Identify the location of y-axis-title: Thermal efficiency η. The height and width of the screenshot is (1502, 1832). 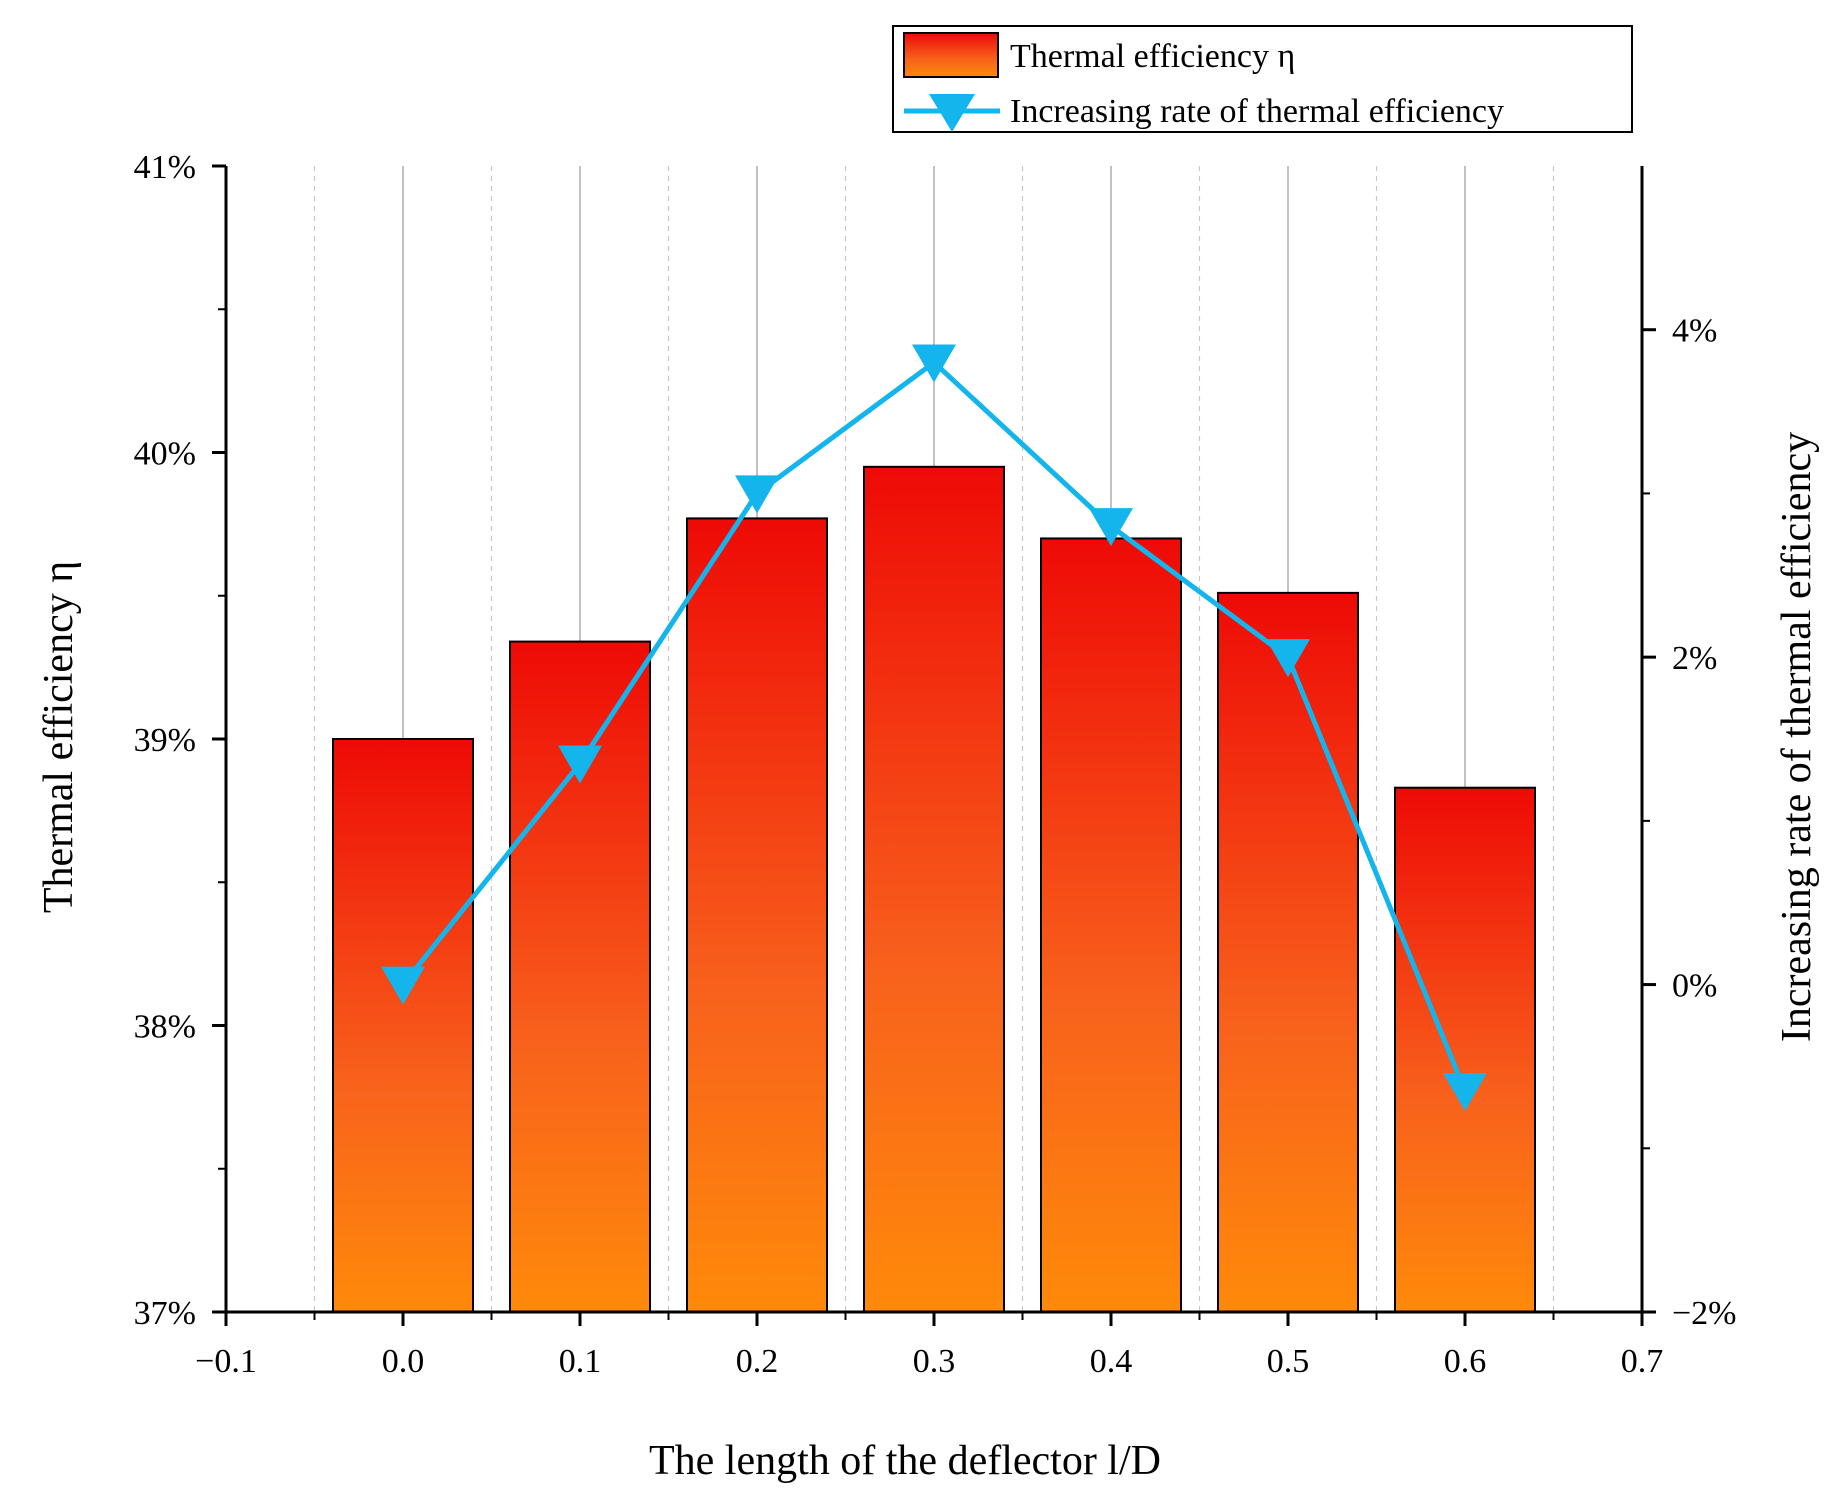
(59, 737).